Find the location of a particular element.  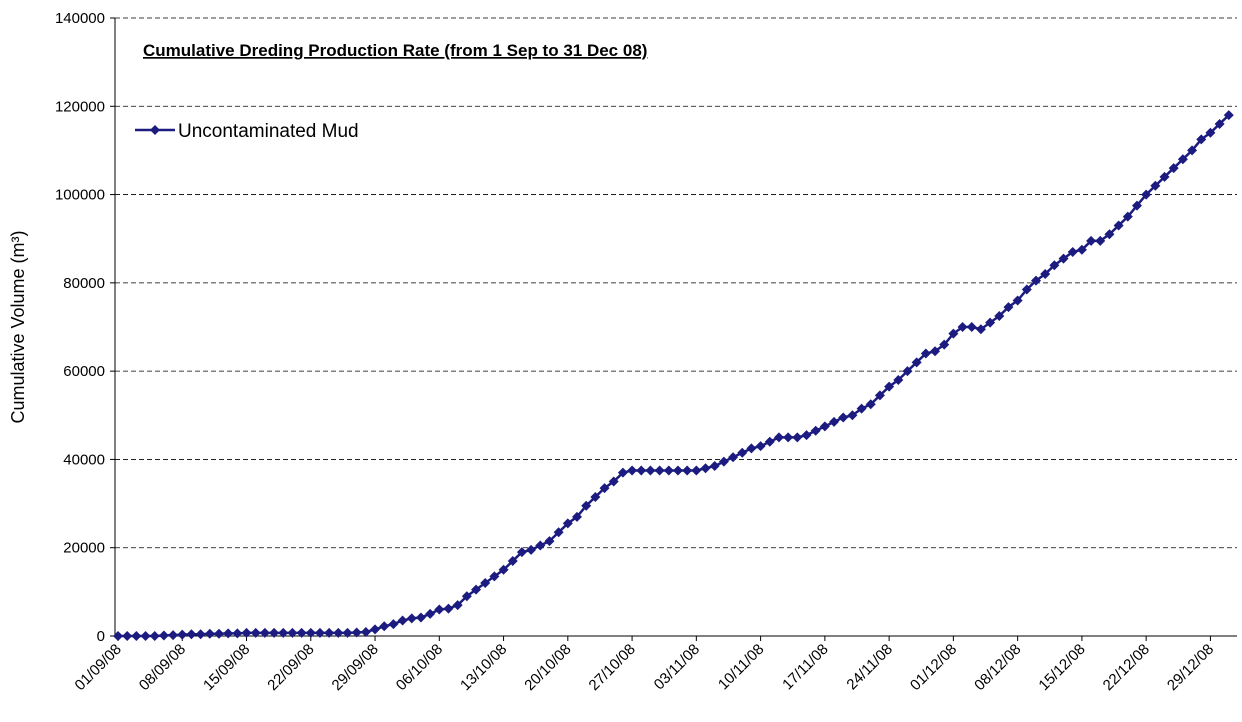

x-tick-label: 01/09/08 is located at coordinates (98, 667).